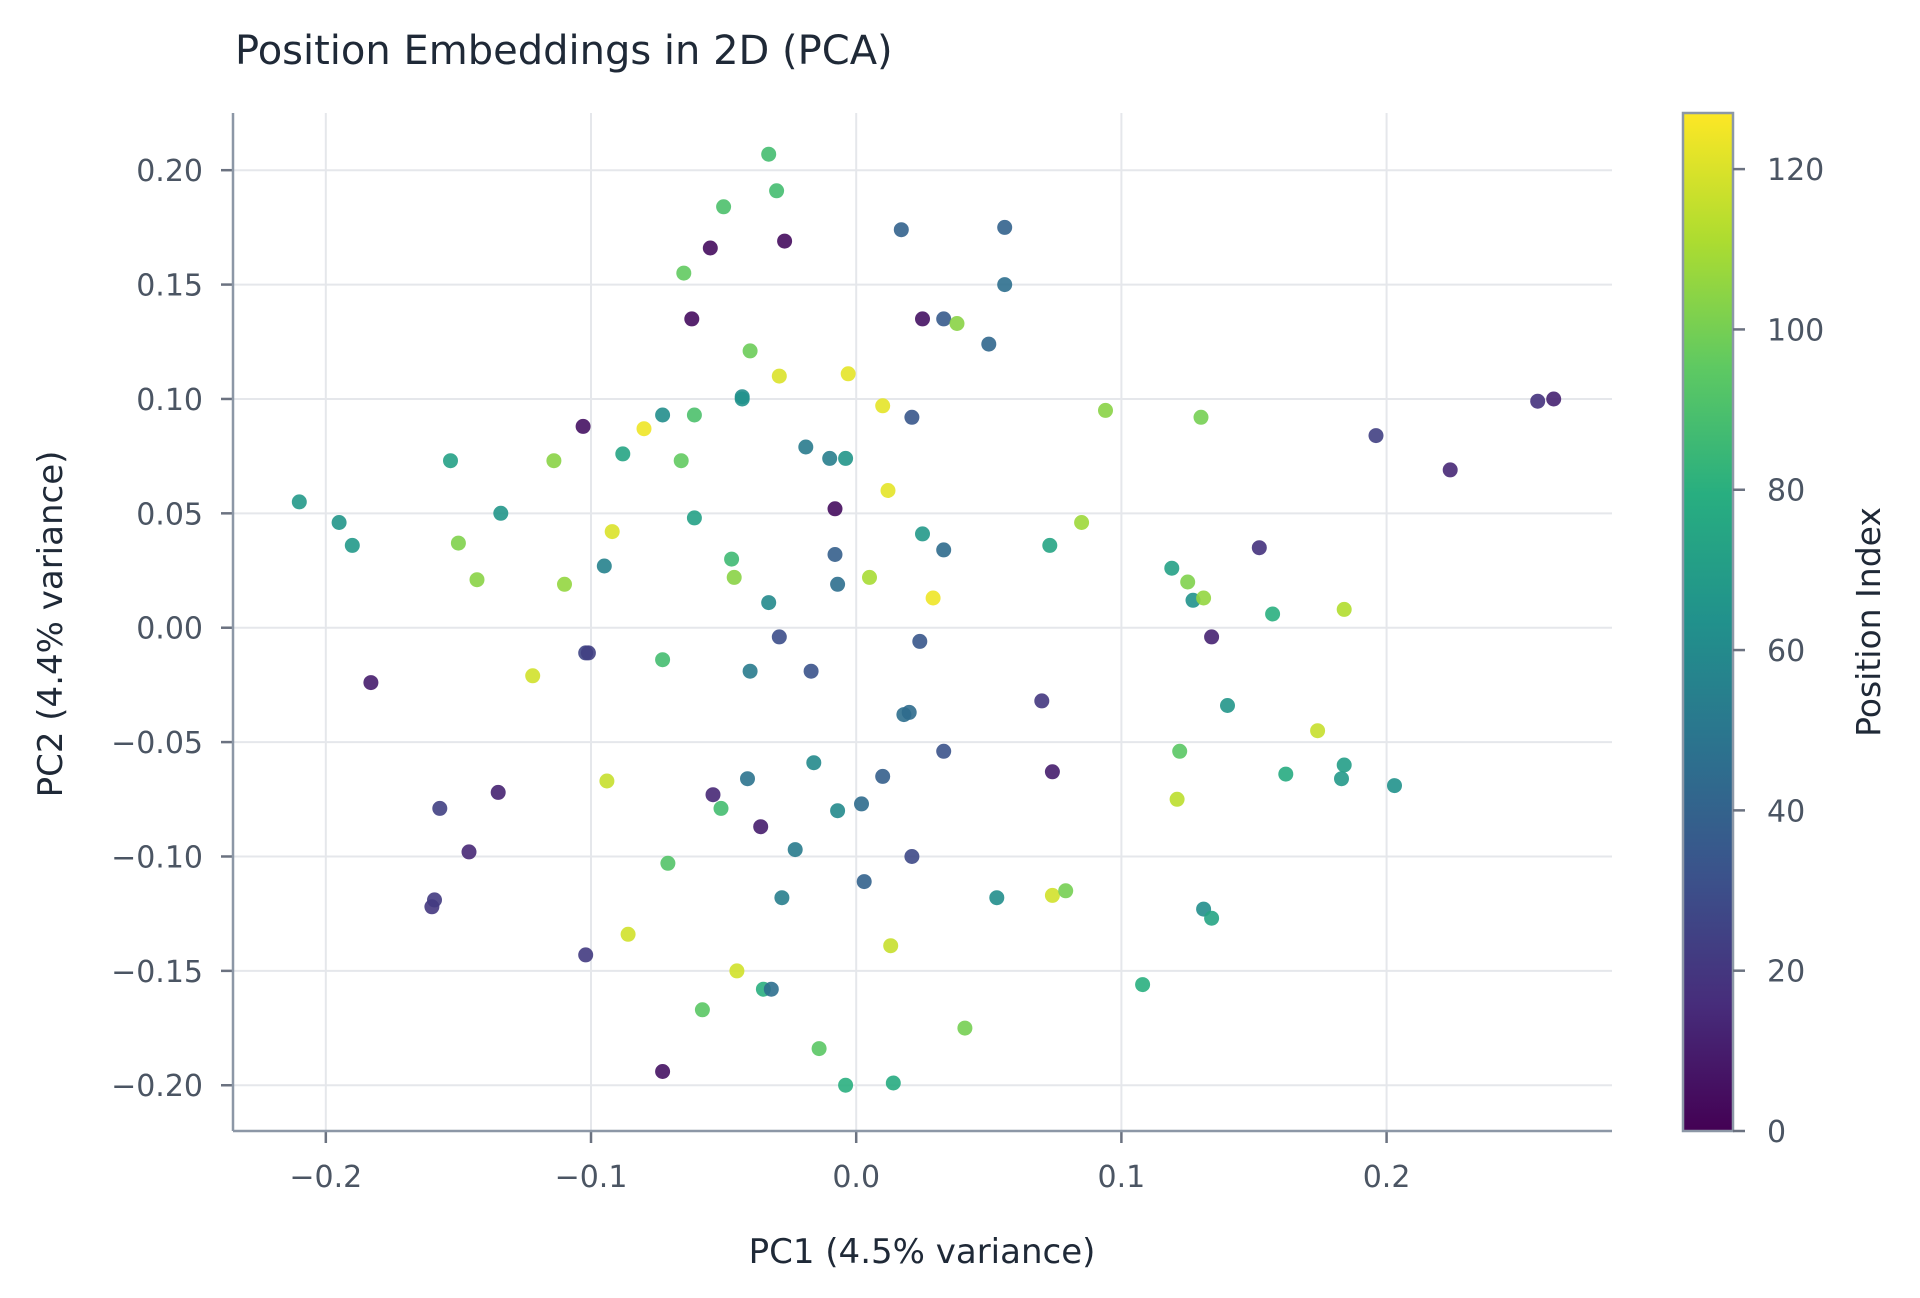 The height and width of the screenshot is (1298, 1920). Describe the element at coordinates (169, 629) in the screenshot. I see `y-tick-label: 0.00` at that location.